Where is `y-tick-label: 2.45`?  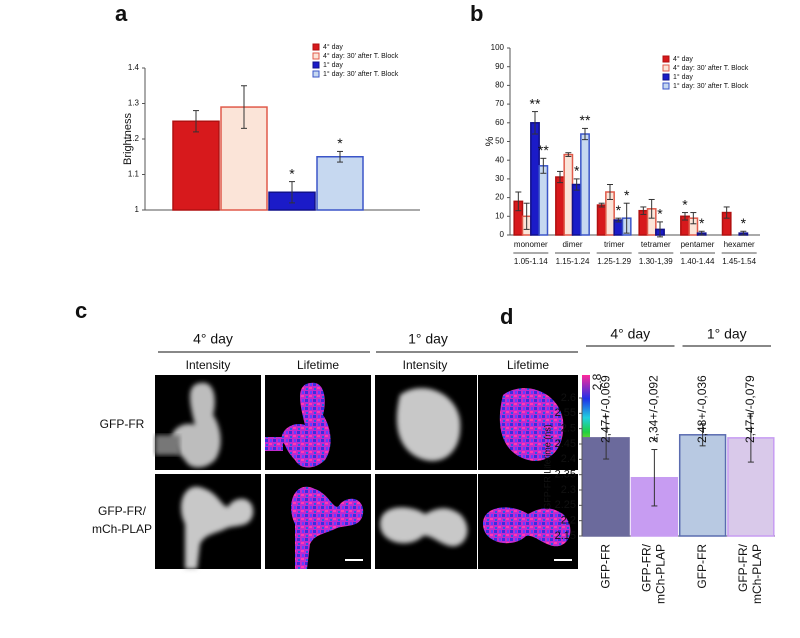
y-tick-label: 2.45 is located at coordinates (565, 444).